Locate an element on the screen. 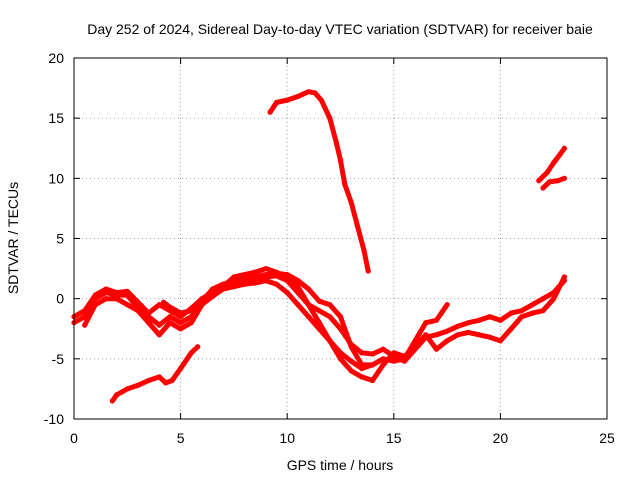  x-tick-label: 5 is located at coordinates (181, 438).